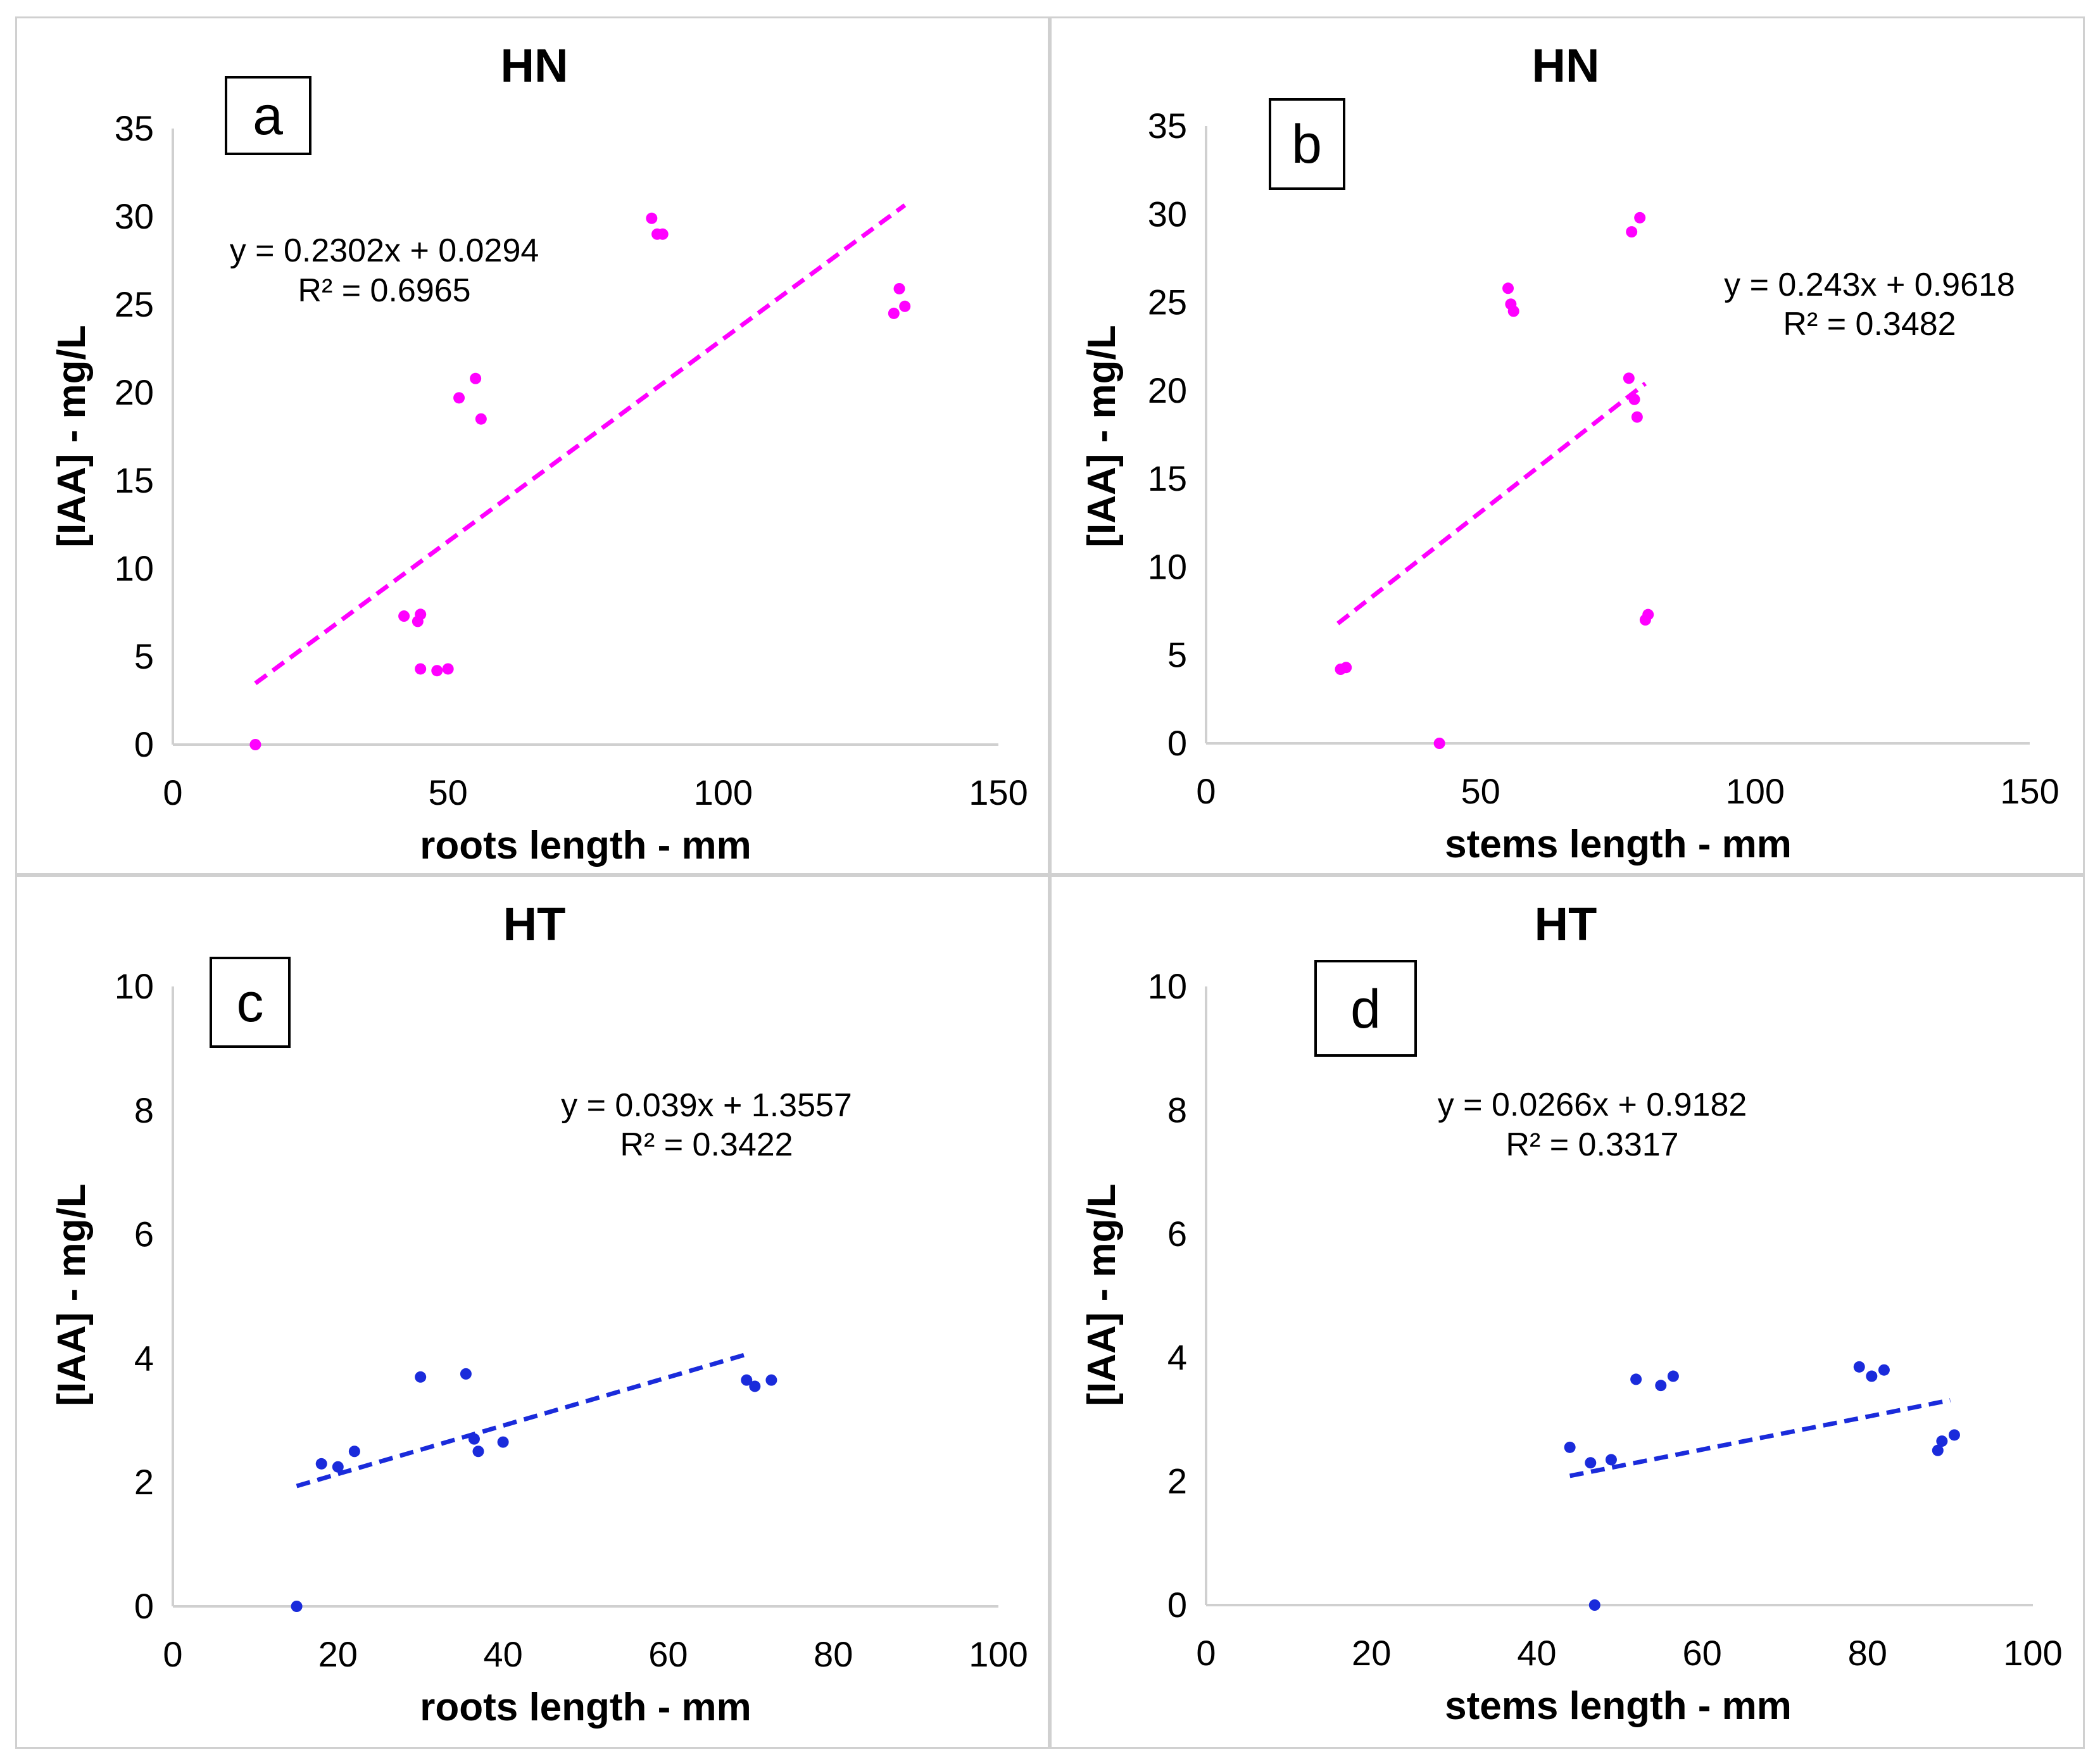 The width and height of the screenshot is (2100, 1764). I want to click on x-tick-label: 50, so click(448, 792).